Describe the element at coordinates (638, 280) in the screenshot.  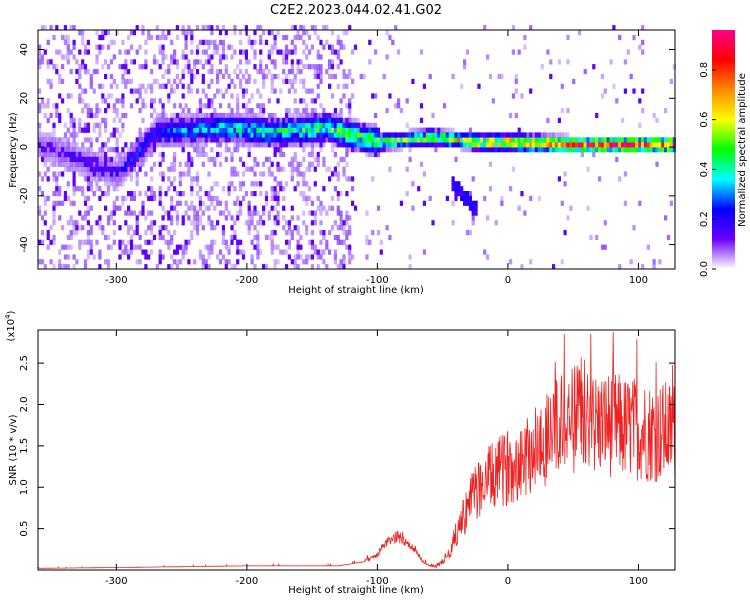
I see `x-tick-label: 100` at that location.